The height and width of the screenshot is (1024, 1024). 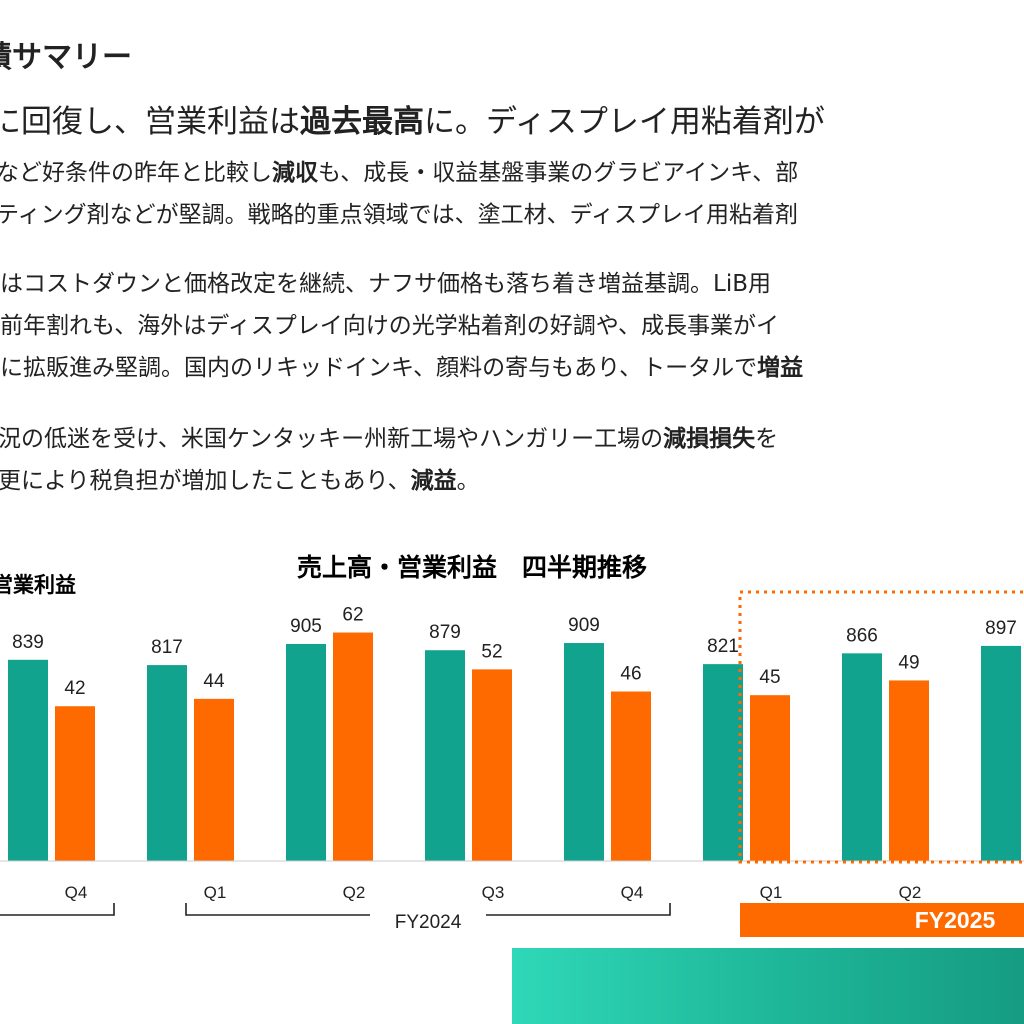 What do you see at coordinates (768, 986) in the screenshot?
I see `decorative-gradient-bar` at bounding box center [768, 986].